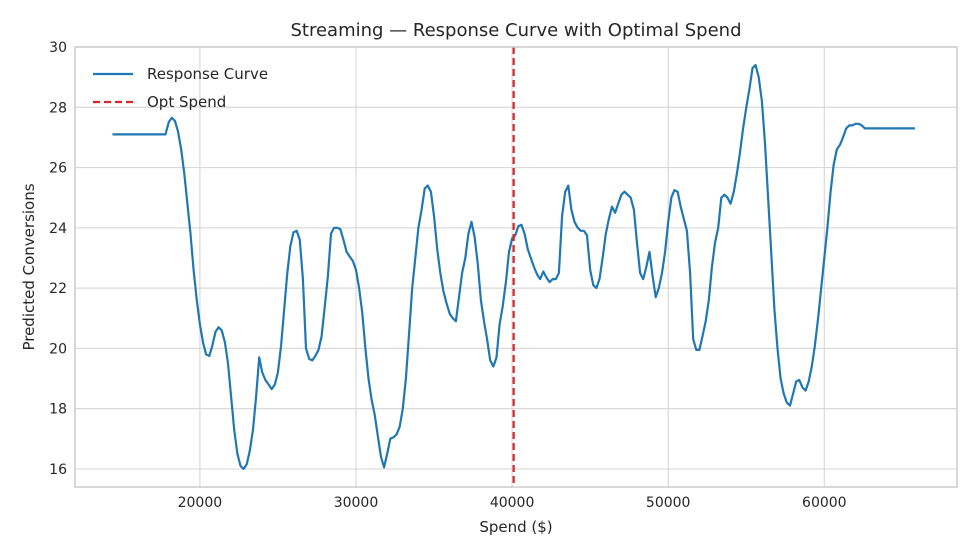 This screenshot has width=980, height=560. What do you see at coordinates (515, 527) in the screenshot?
I see `x-axis-label: Spend ($)` at bounding box center [515, 527].